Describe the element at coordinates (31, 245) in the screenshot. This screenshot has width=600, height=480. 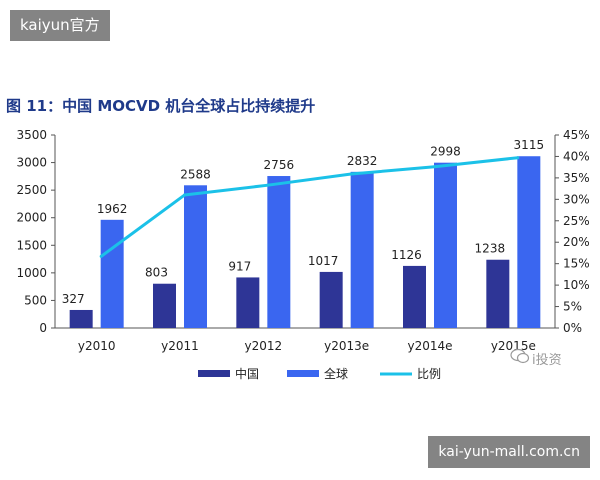
I see `left-tick-label: 1500` at that location.